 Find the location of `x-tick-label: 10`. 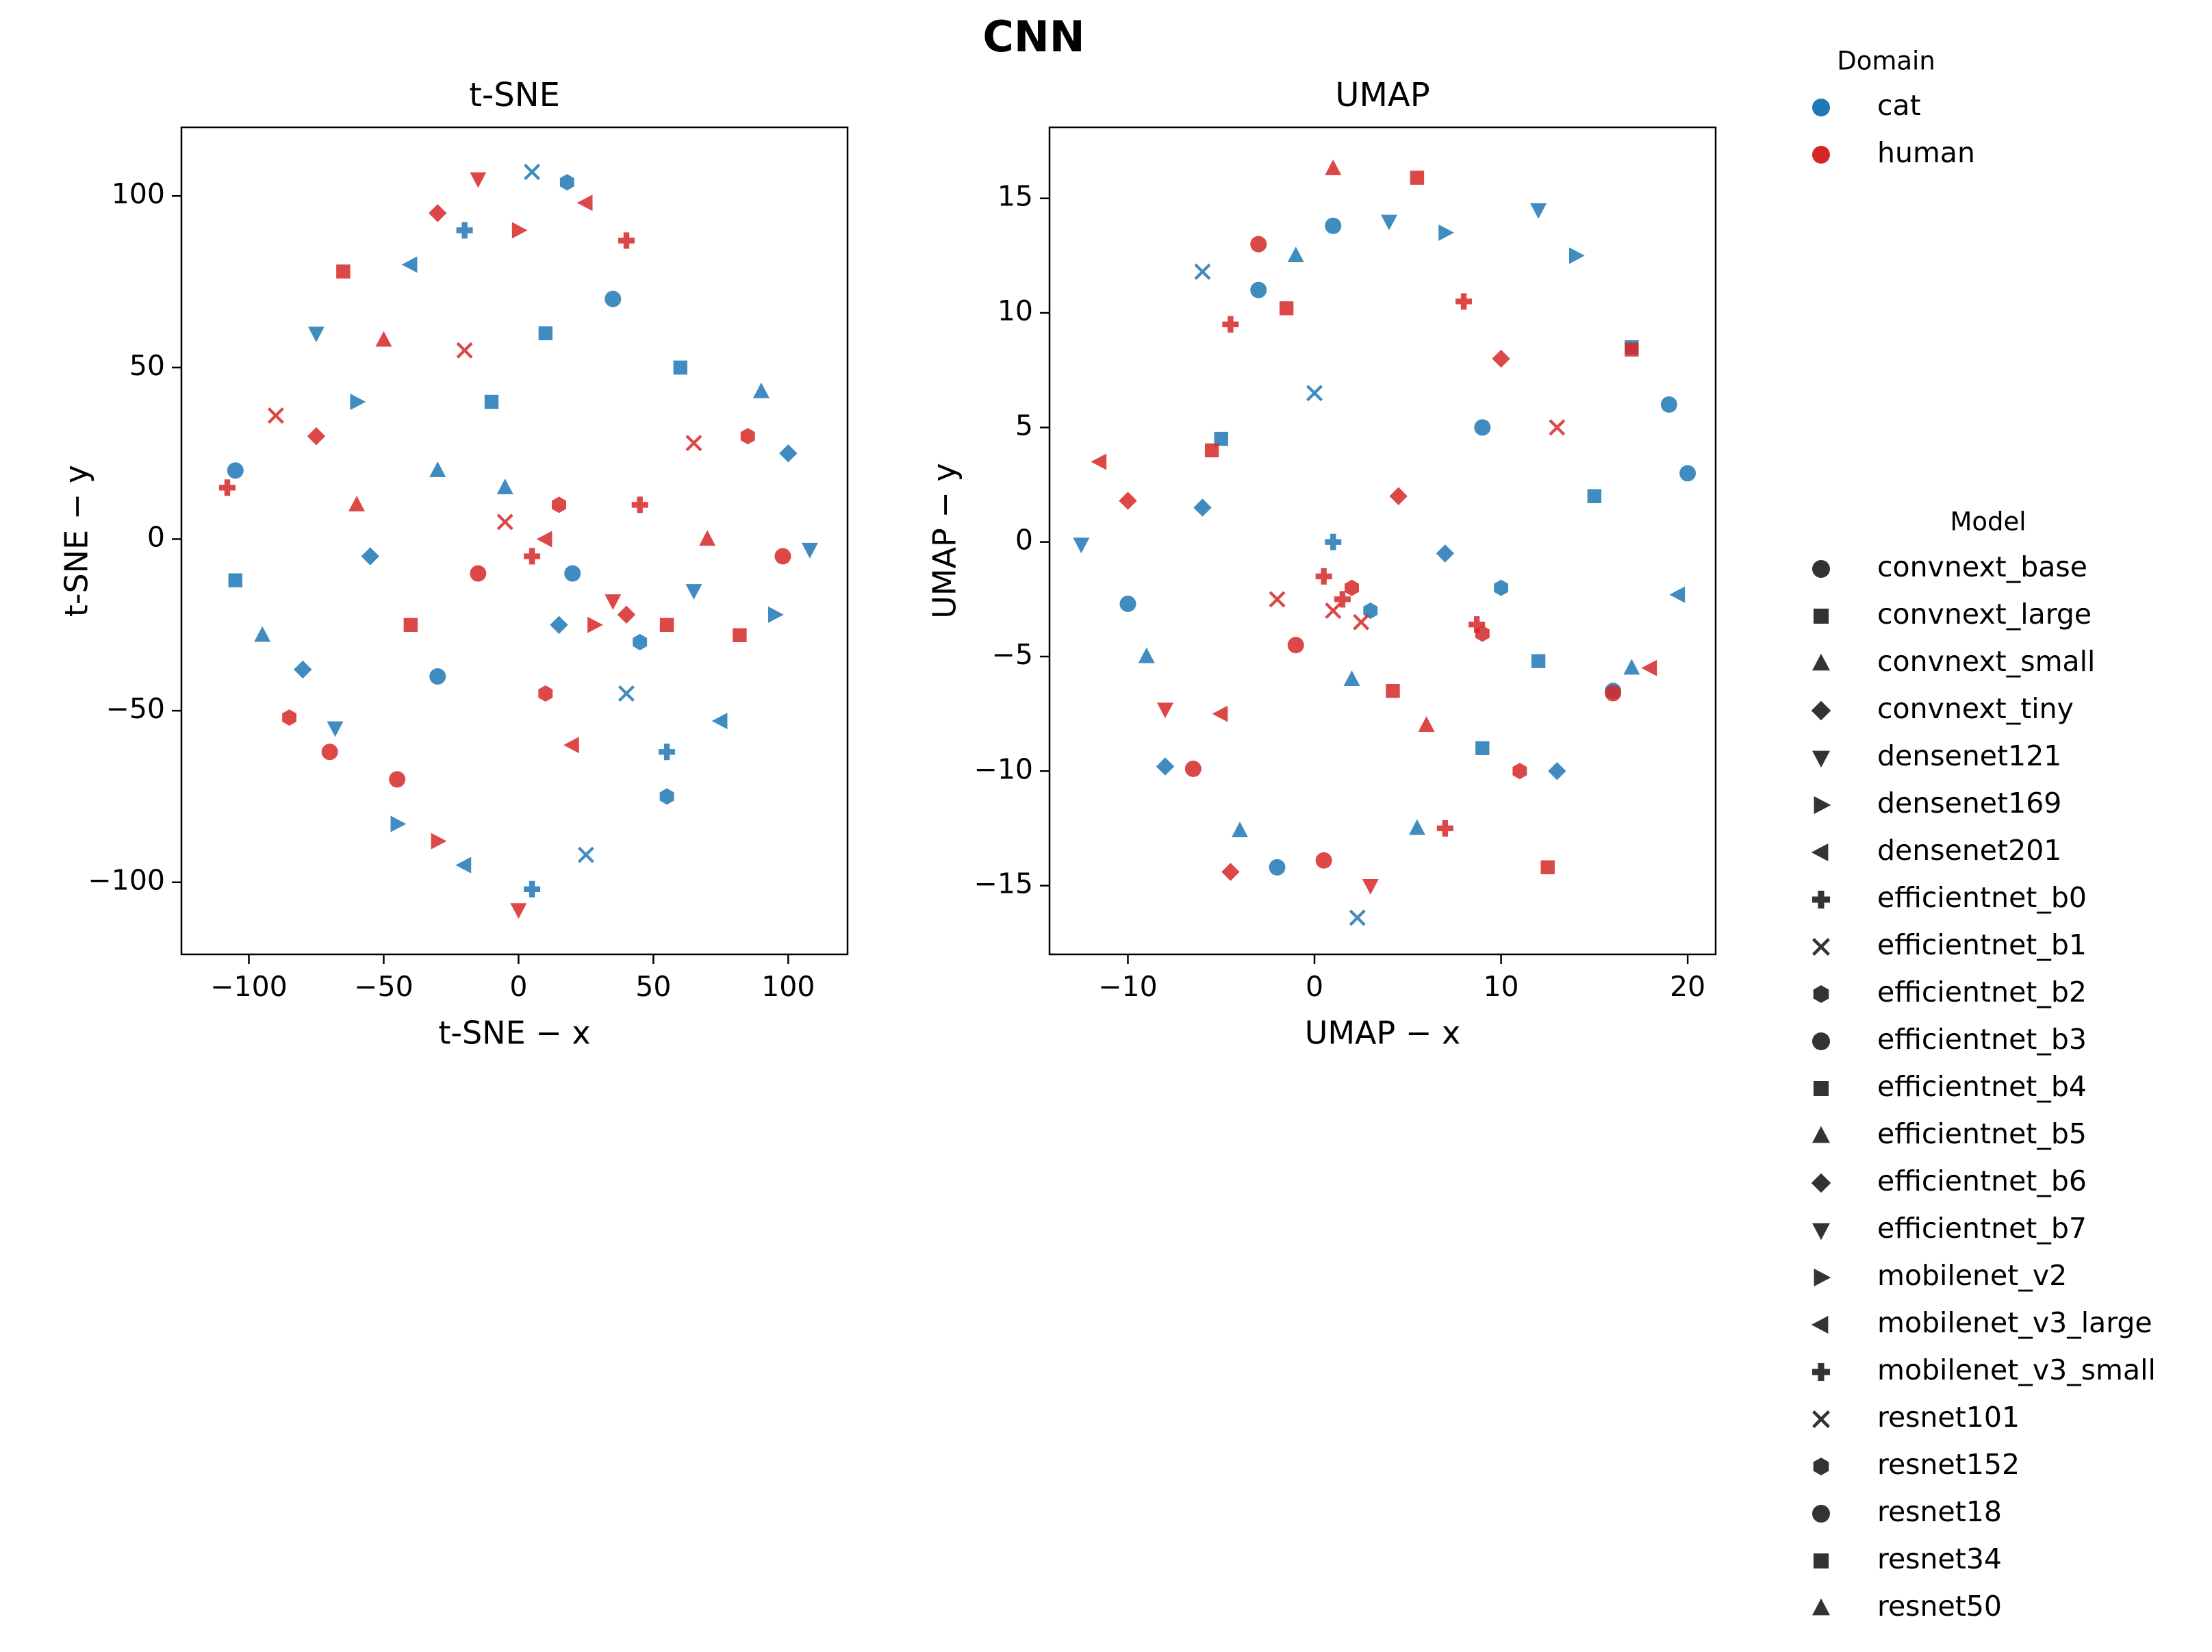

x-tick-label: 10 is located at coordinates (1501, 986).